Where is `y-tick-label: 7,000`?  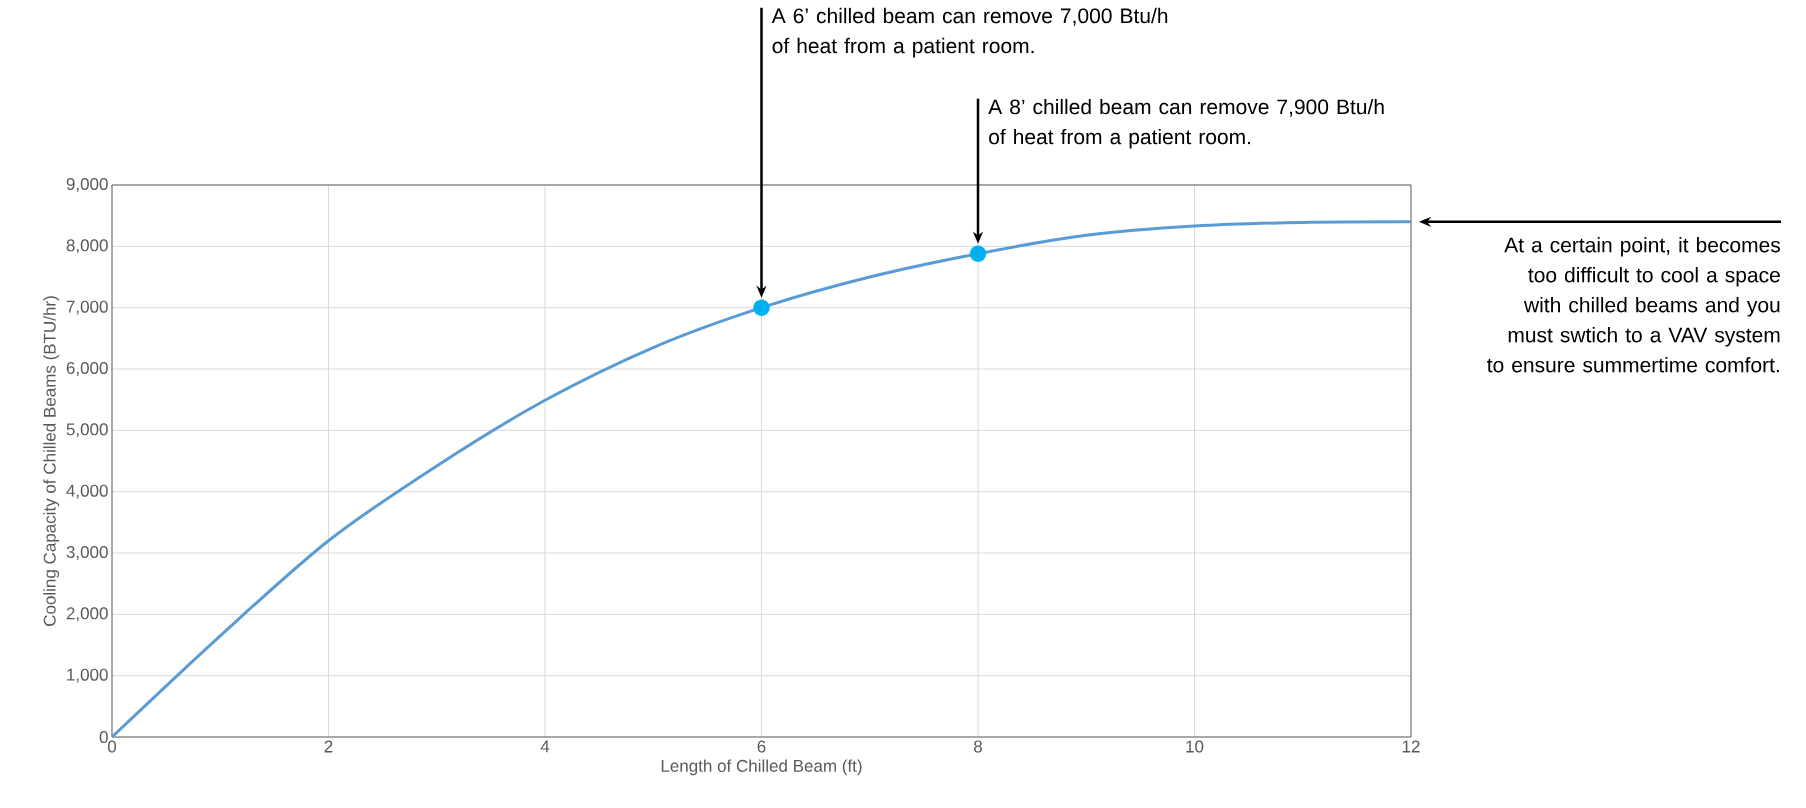
y-tick-label: 7,000 is located at coordinates (87, 307).